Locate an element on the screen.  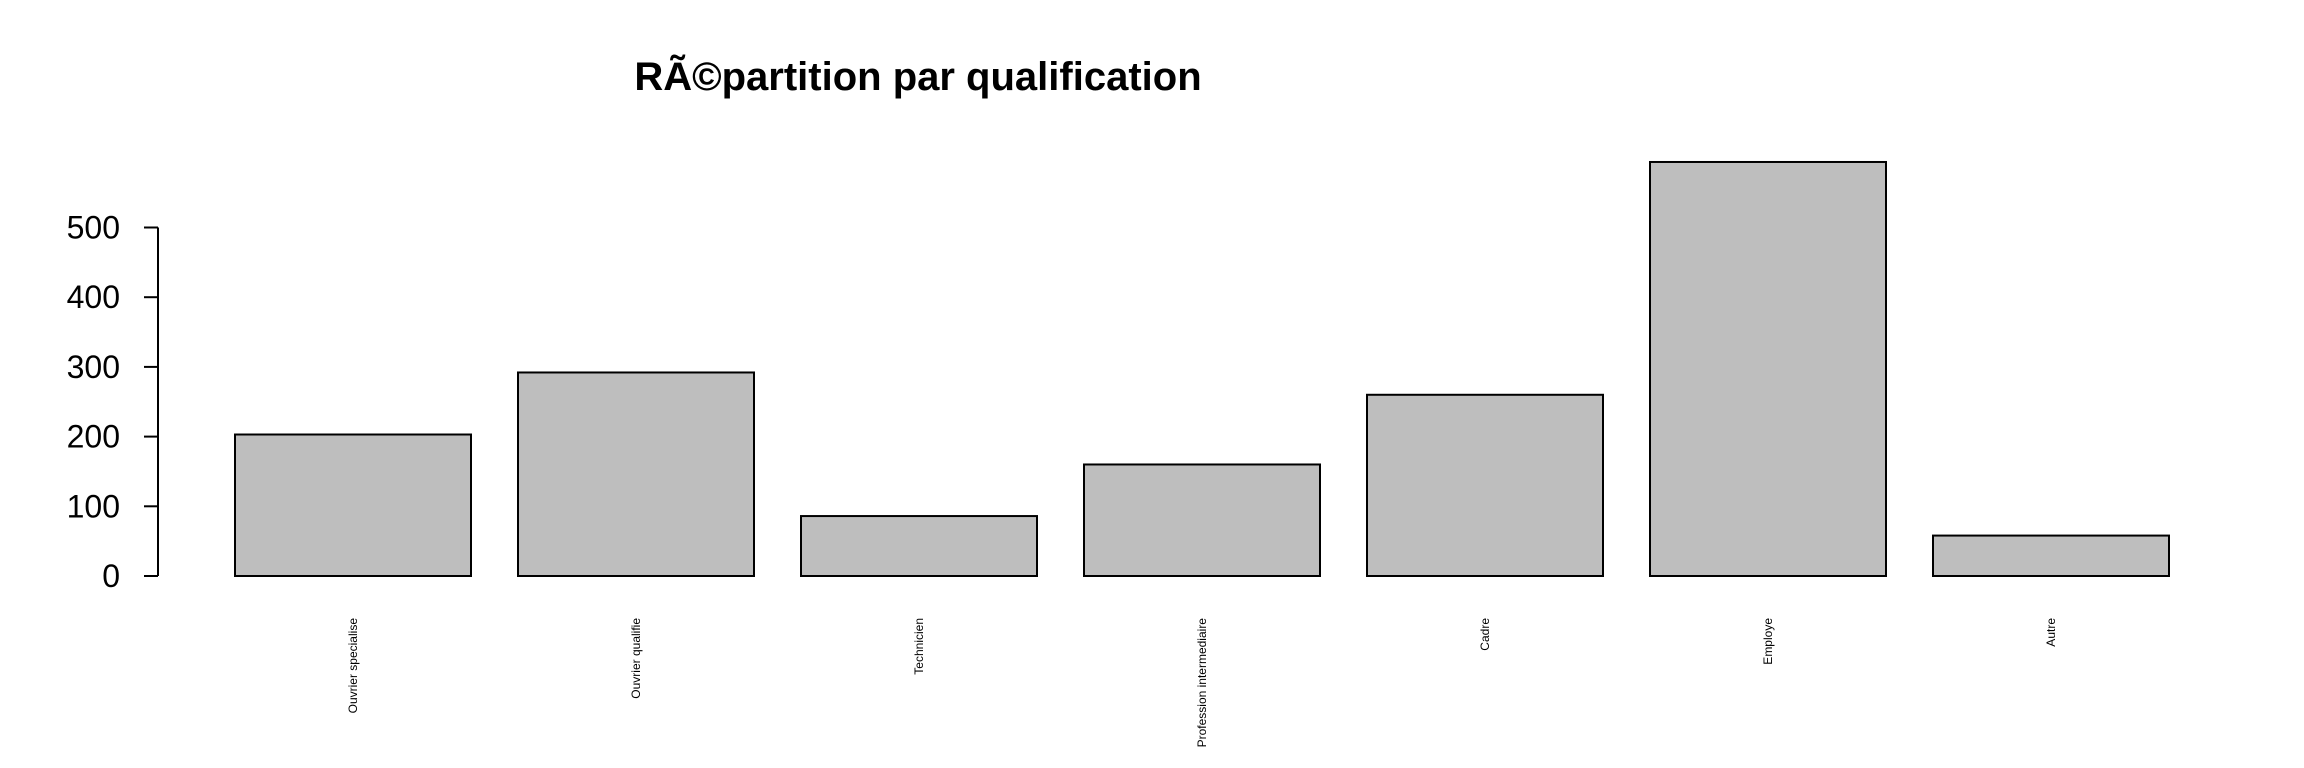
y-tick-label: 200 is located at coordinates (93, 437).